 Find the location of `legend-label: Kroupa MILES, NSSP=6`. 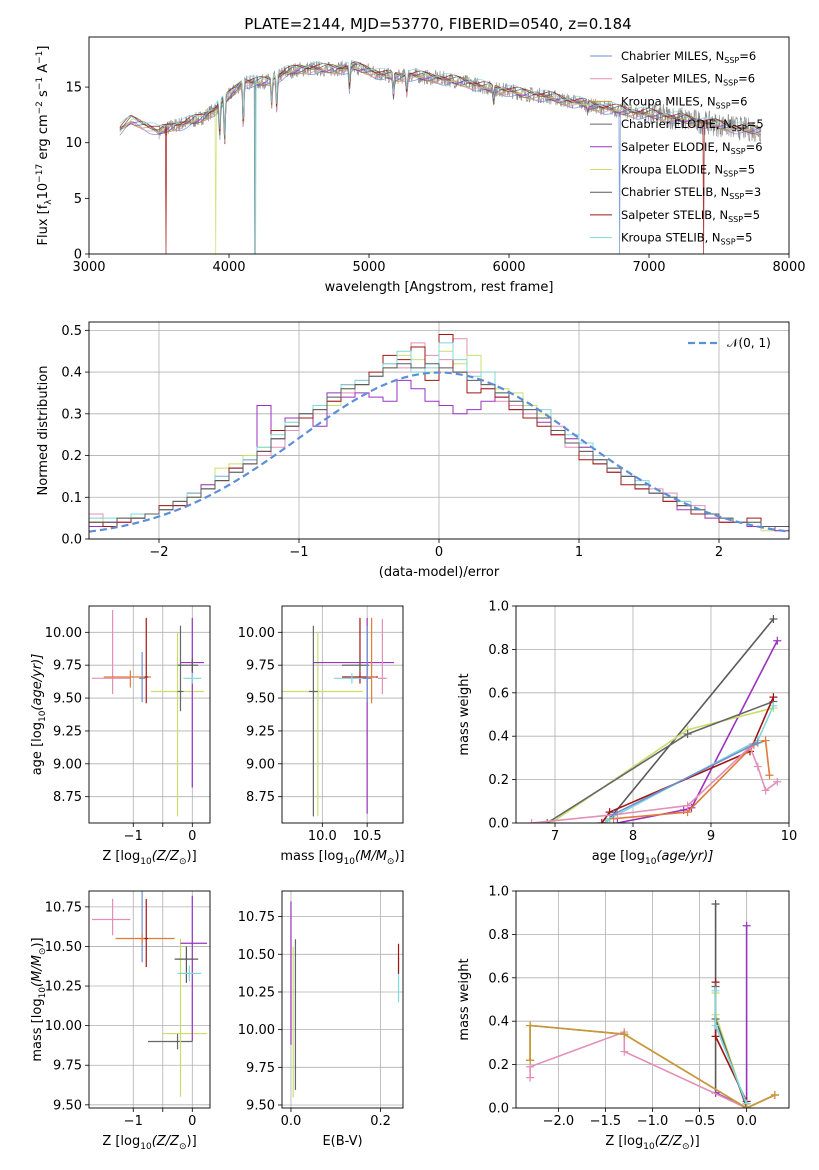

legend-label: Kroupa MILES, NSSP=6 is located at coordinates (684, 102).